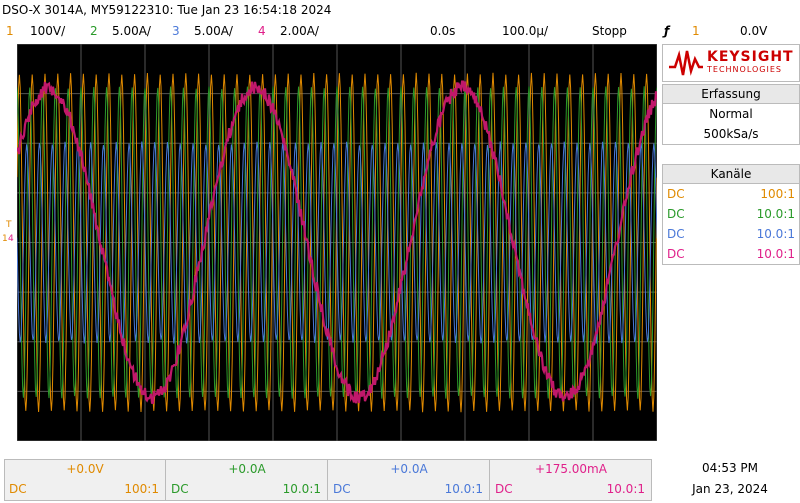 The width and height of the screenshot is (800, 503). Describe the element at coordinates (180, 489) in the screenshot. I see `ch2-offset-coupling: DC` at that location.